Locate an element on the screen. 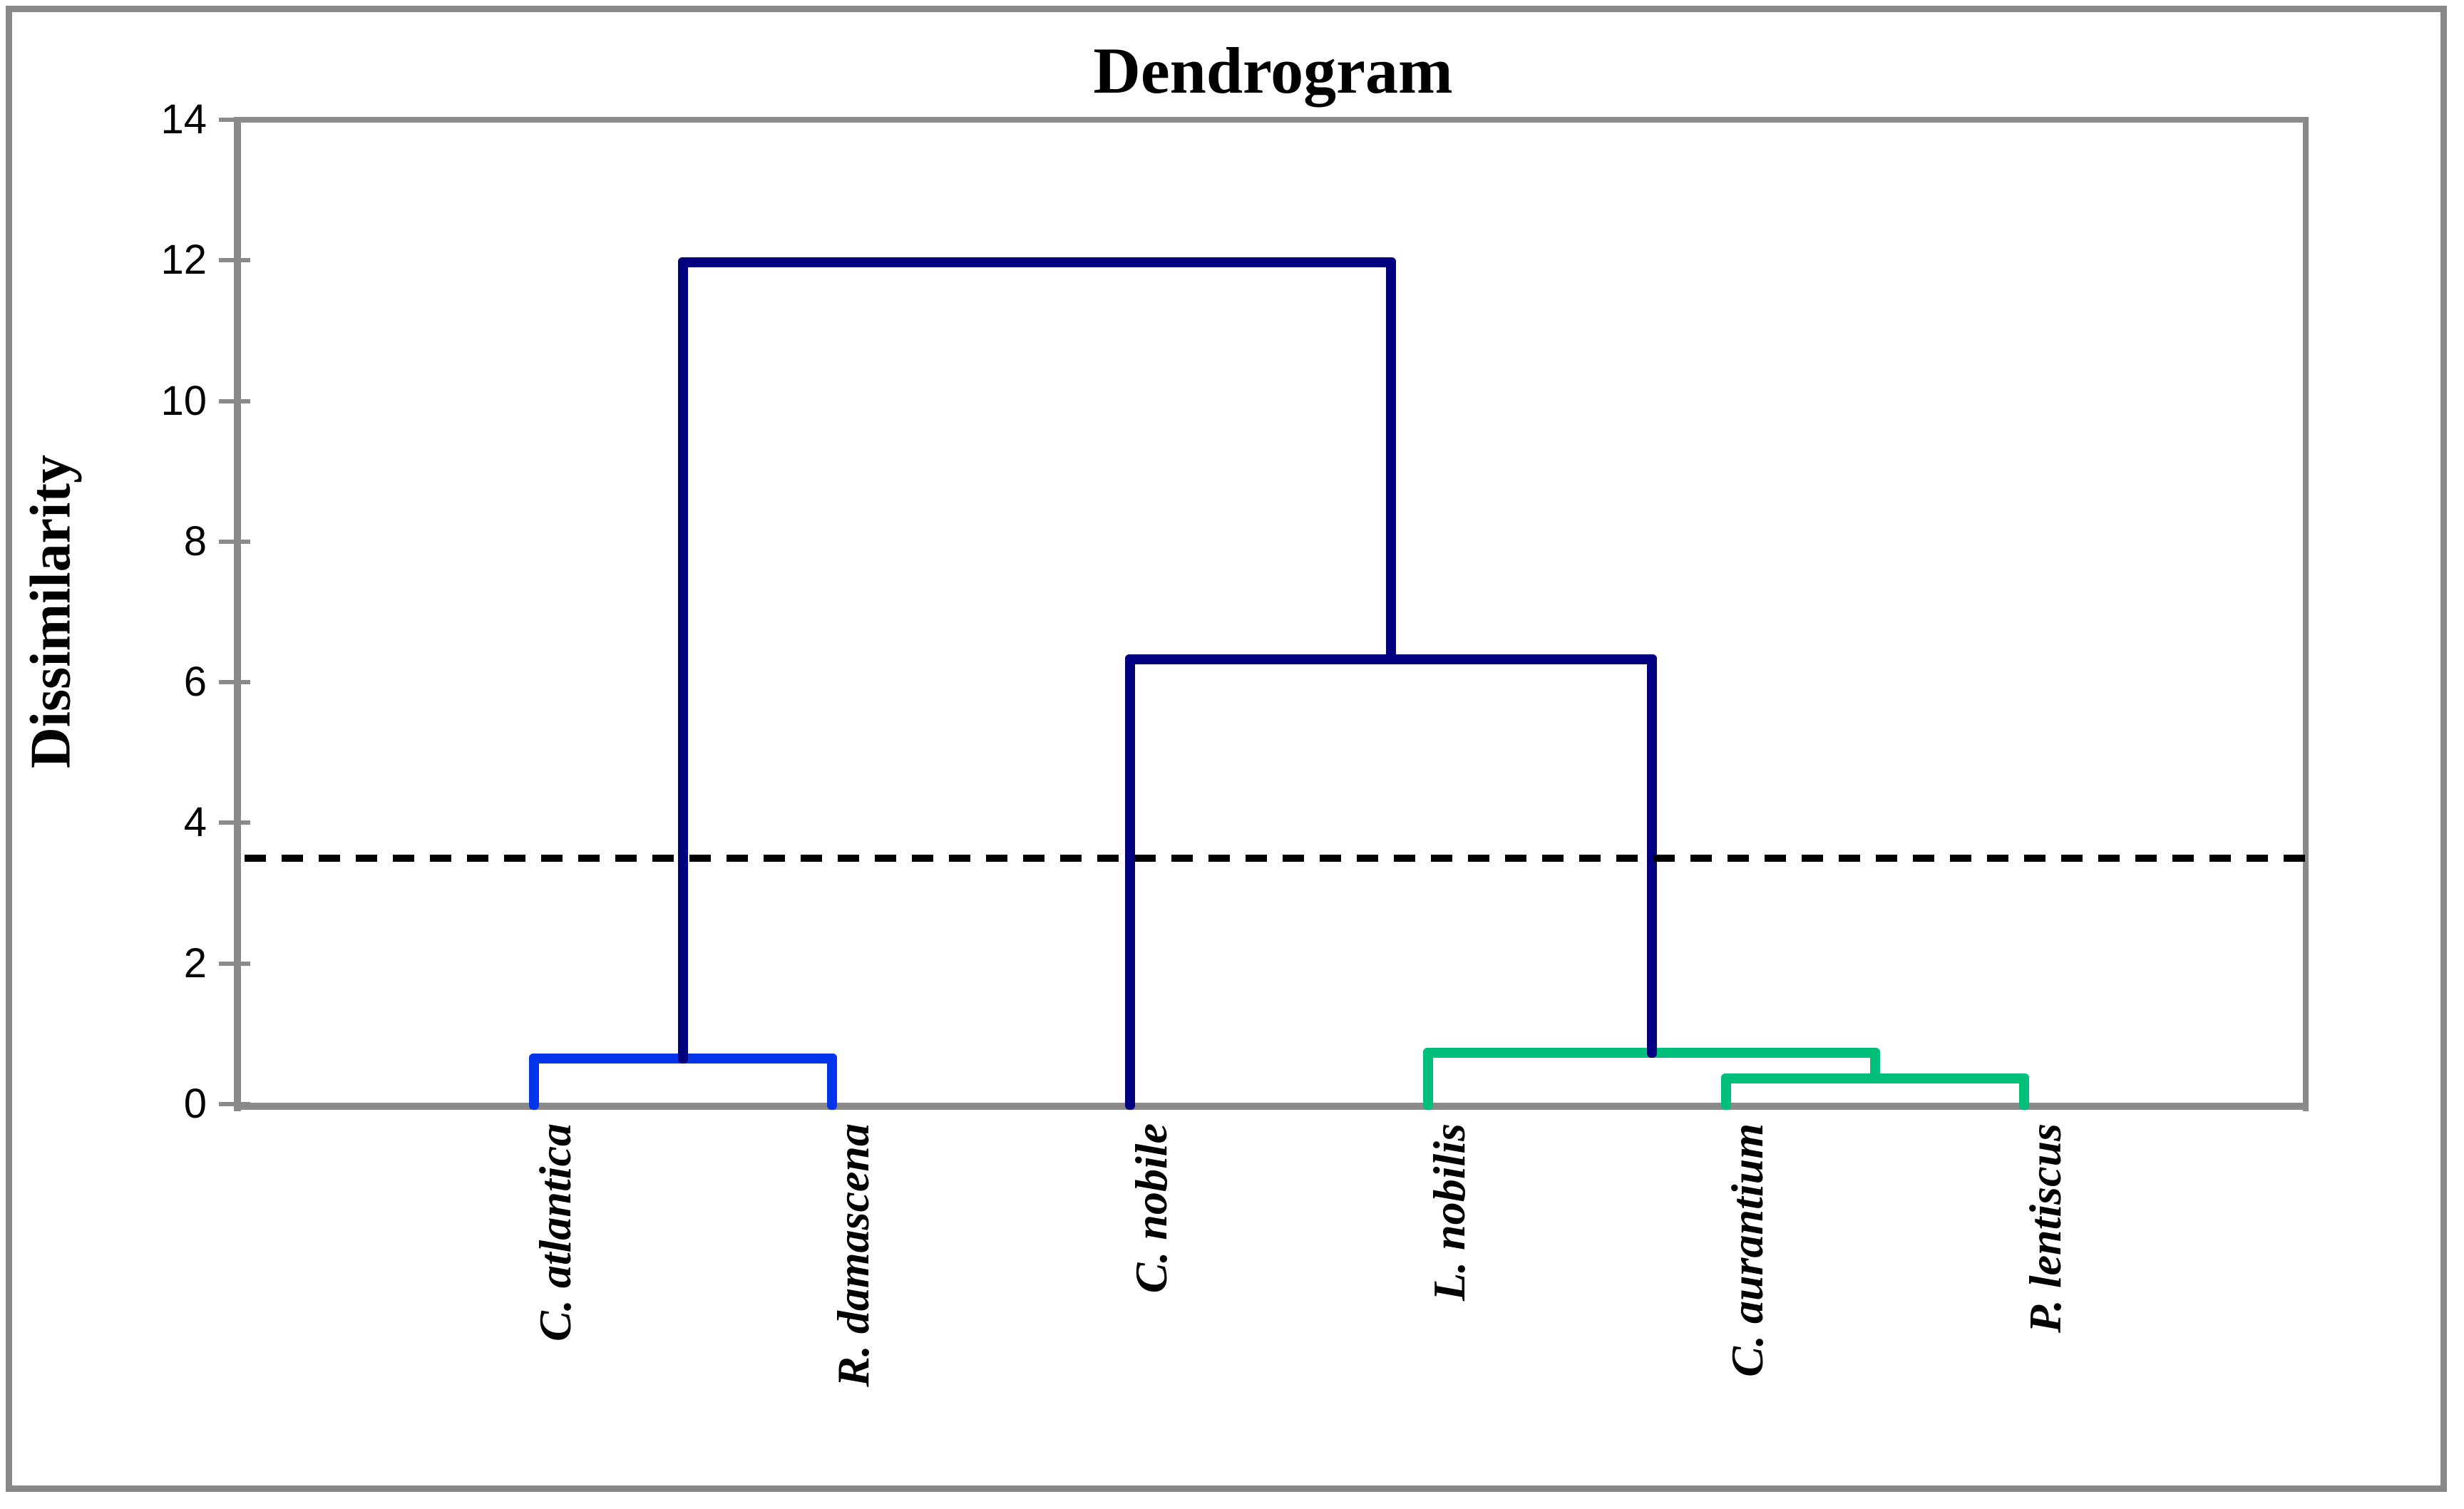 The height and width of the screenshot is (1509, 2464). y-tick-label: 0 is located at coordinates (195, 1104).